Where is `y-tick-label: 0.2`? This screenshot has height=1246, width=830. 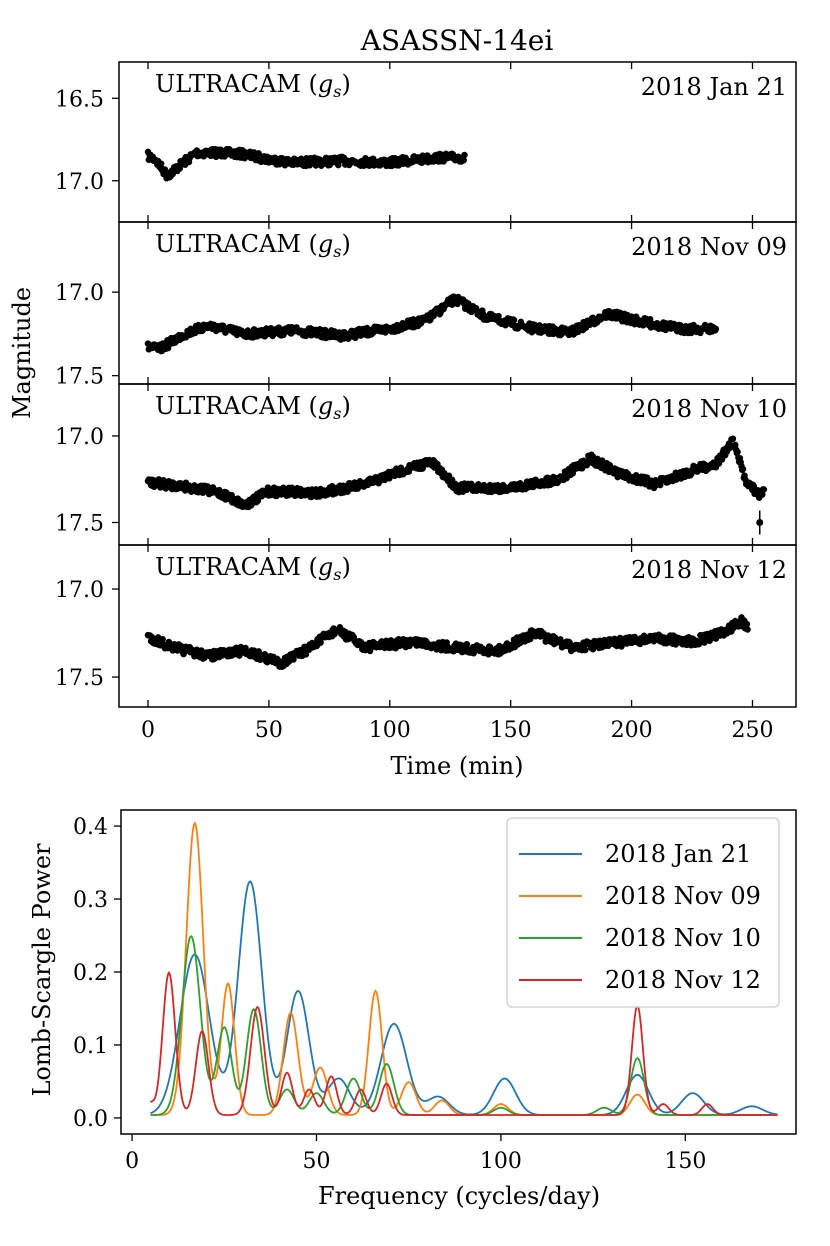 y-tick-label: 0.2 is located at coordinates (90, 973).